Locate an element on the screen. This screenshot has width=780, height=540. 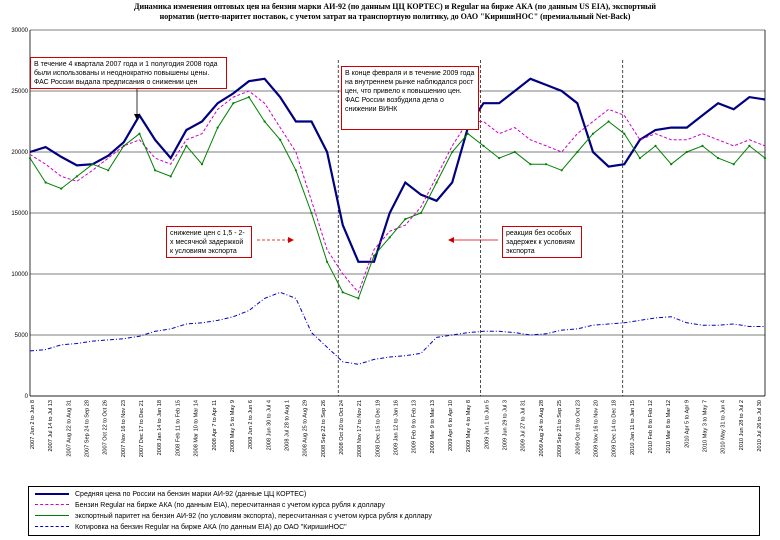
x-tick-label-22: 2009 Mar 9 to Mar 13 is located at coordinates (433, 426).